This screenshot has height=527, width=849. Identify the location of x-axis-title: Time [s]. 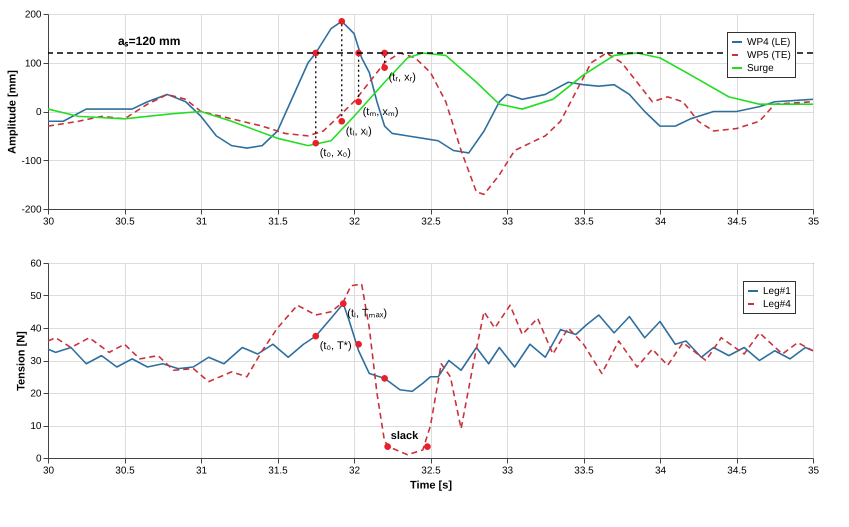
(431, 486).